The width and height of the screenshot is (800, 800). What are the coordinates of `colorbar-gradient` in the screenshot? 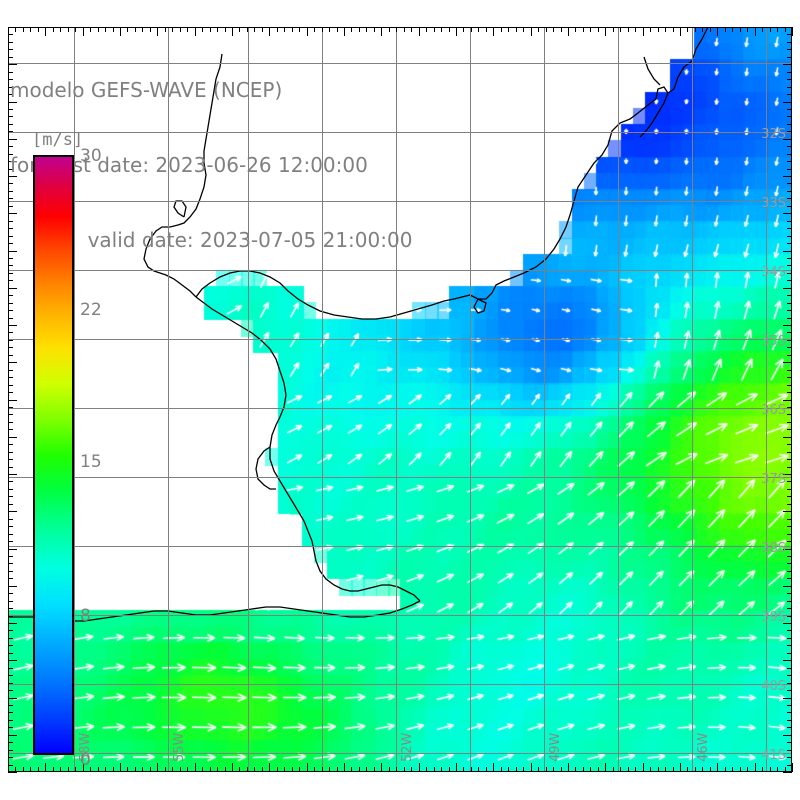 It's located at (53, 455).